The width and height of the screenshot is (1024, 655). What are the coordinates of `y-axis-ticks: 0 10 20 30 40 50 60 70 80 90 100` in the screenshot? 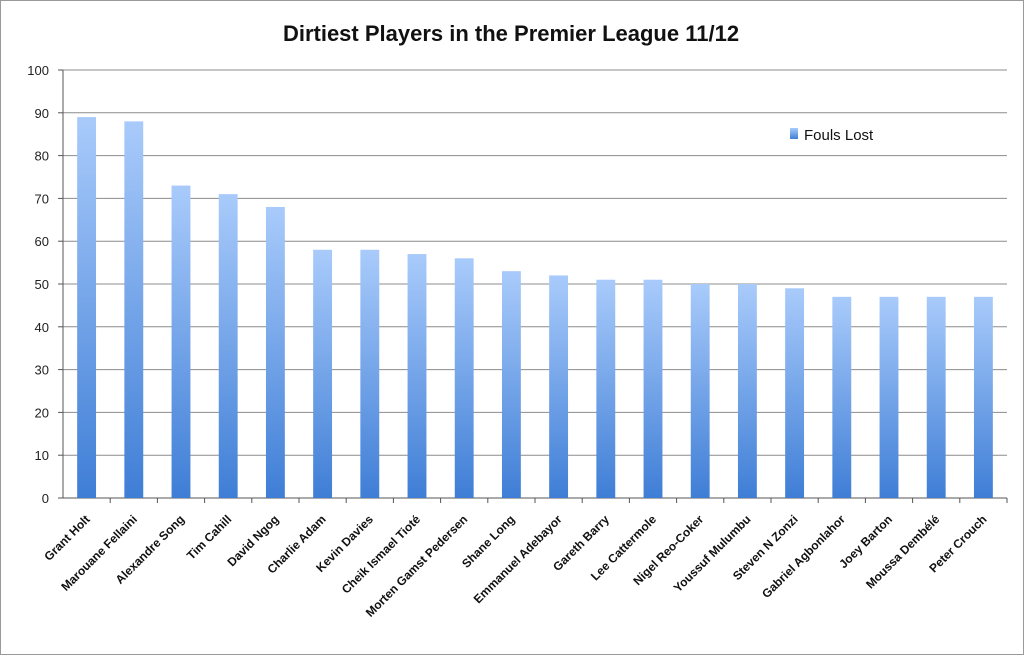 It's located at (45, 284).